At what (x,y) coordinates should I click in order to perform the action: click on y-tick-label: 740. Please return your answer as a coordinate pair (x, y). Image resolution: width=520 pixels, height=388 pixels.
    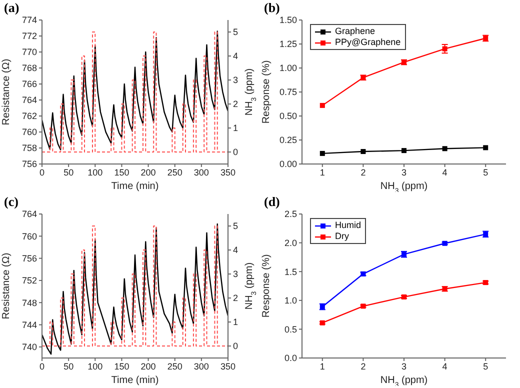
    Looking at the image, I should click on (29, 347).